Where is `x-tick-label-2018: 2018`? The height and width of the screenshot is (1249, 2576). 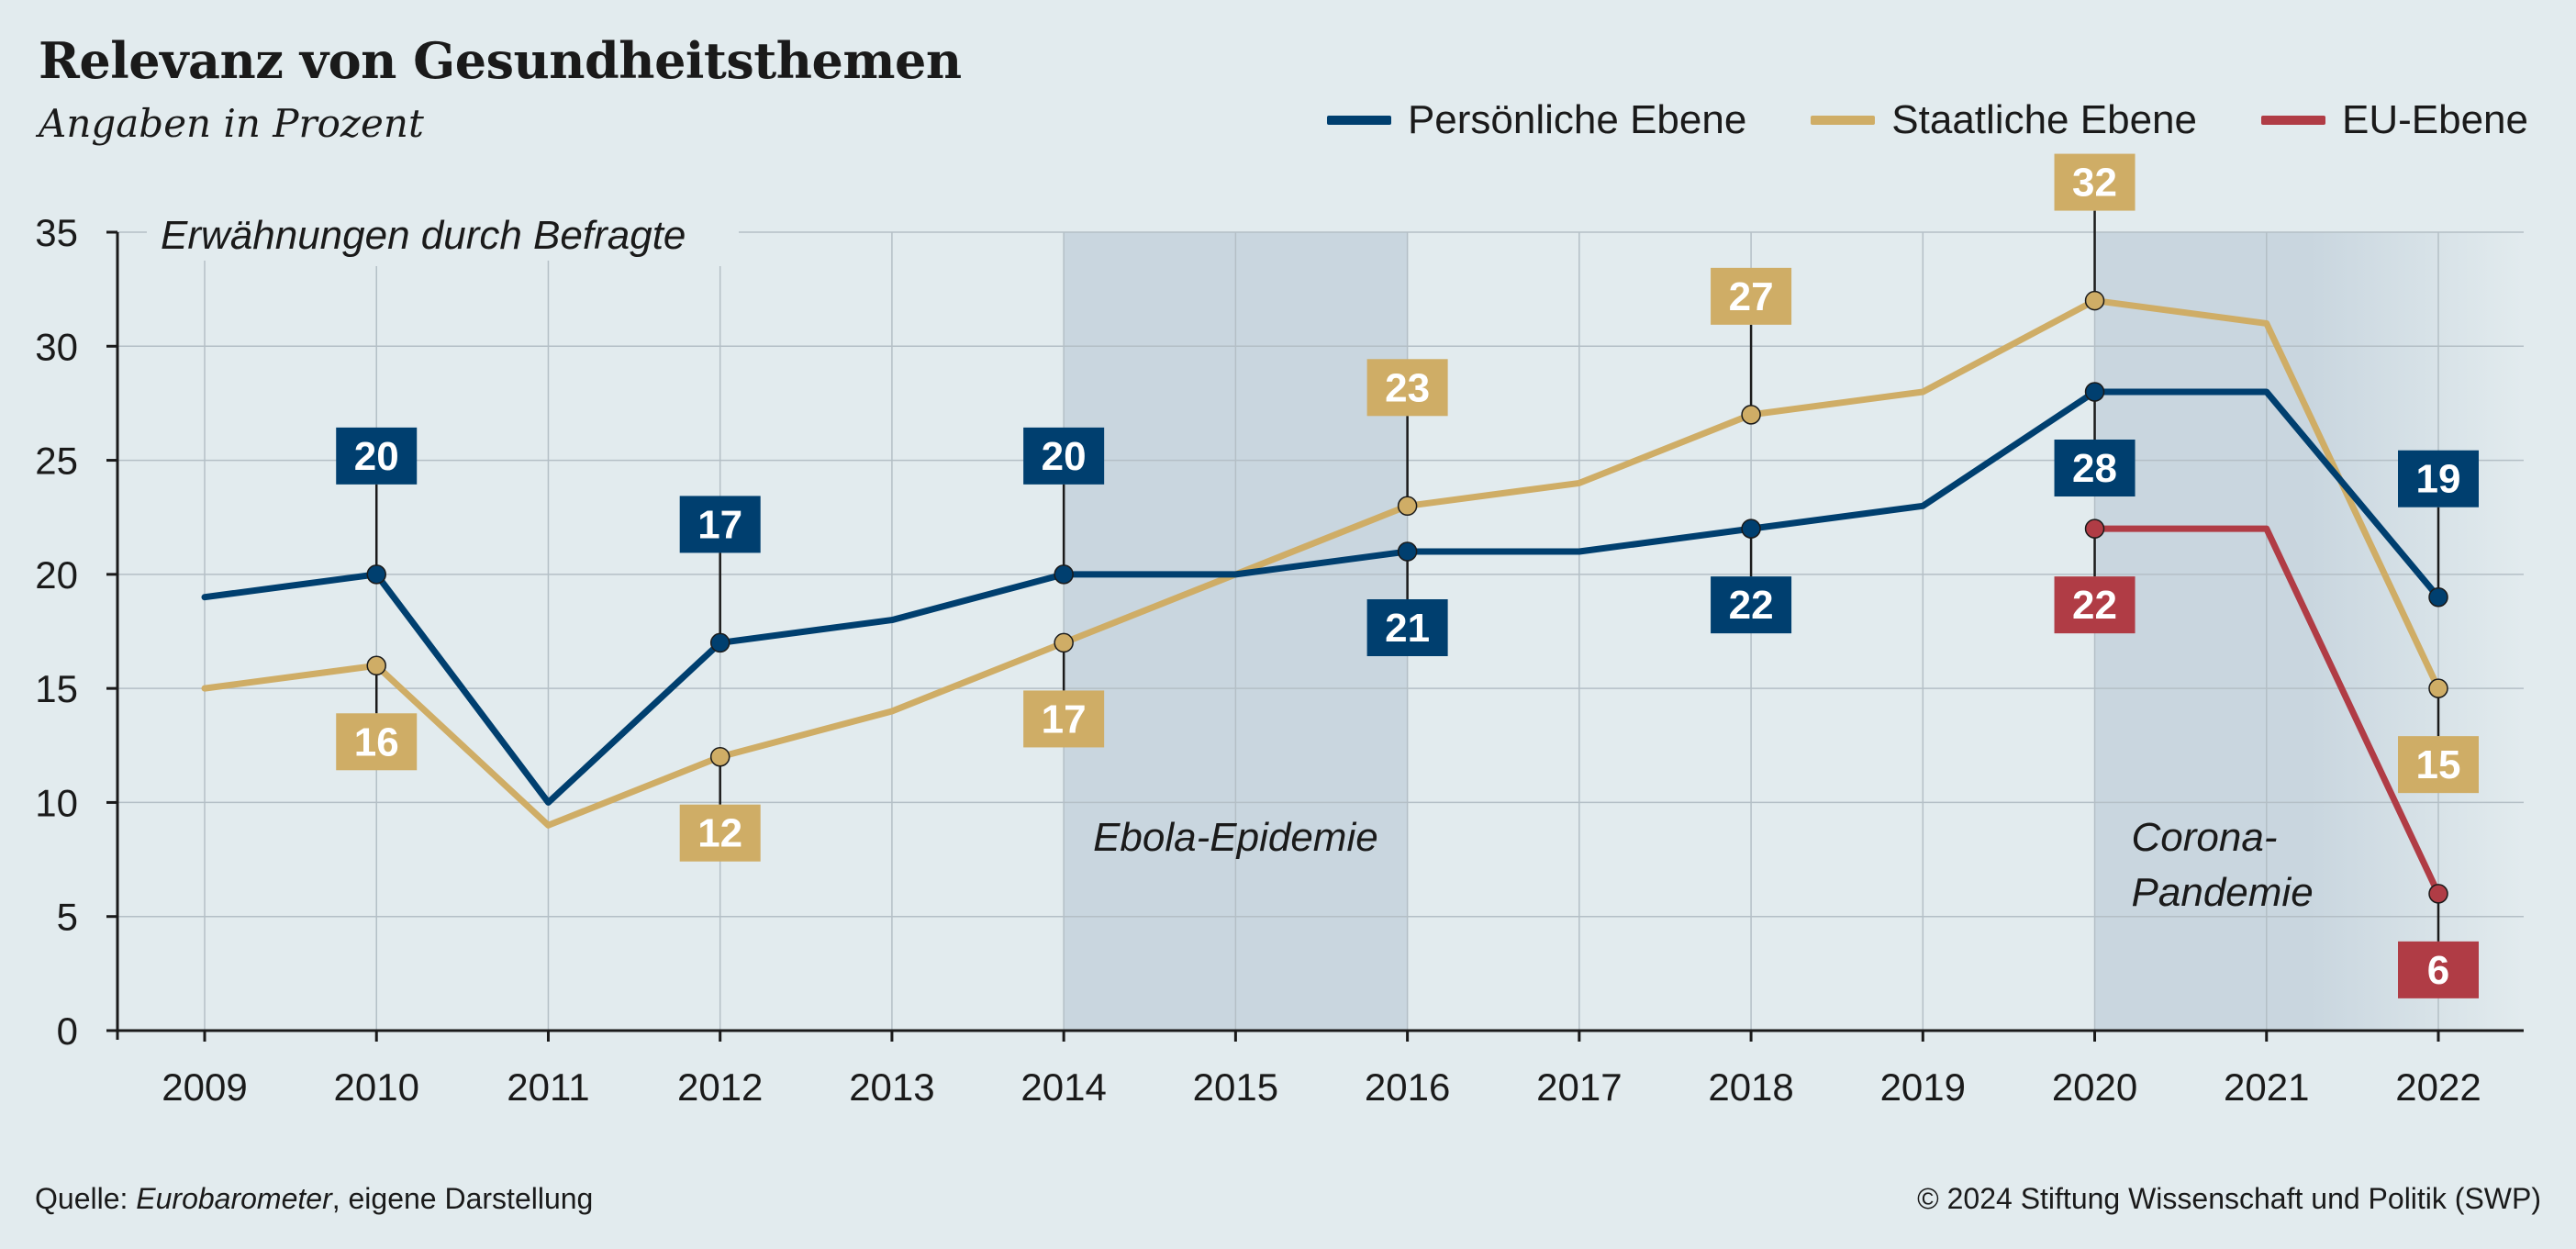 x-tick-label-2018: 2018 is located at coordinates (1750, 1087).